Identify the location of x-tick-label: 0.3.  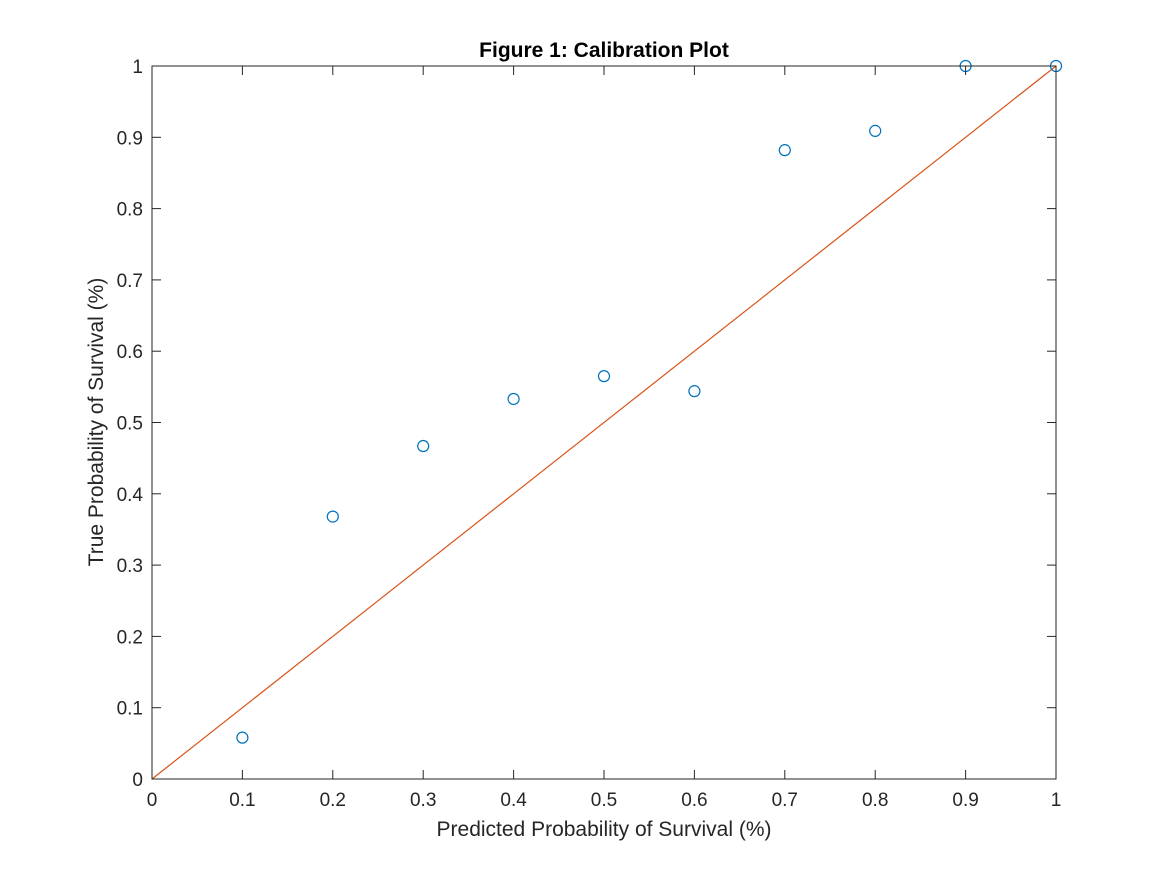
(423, 800).